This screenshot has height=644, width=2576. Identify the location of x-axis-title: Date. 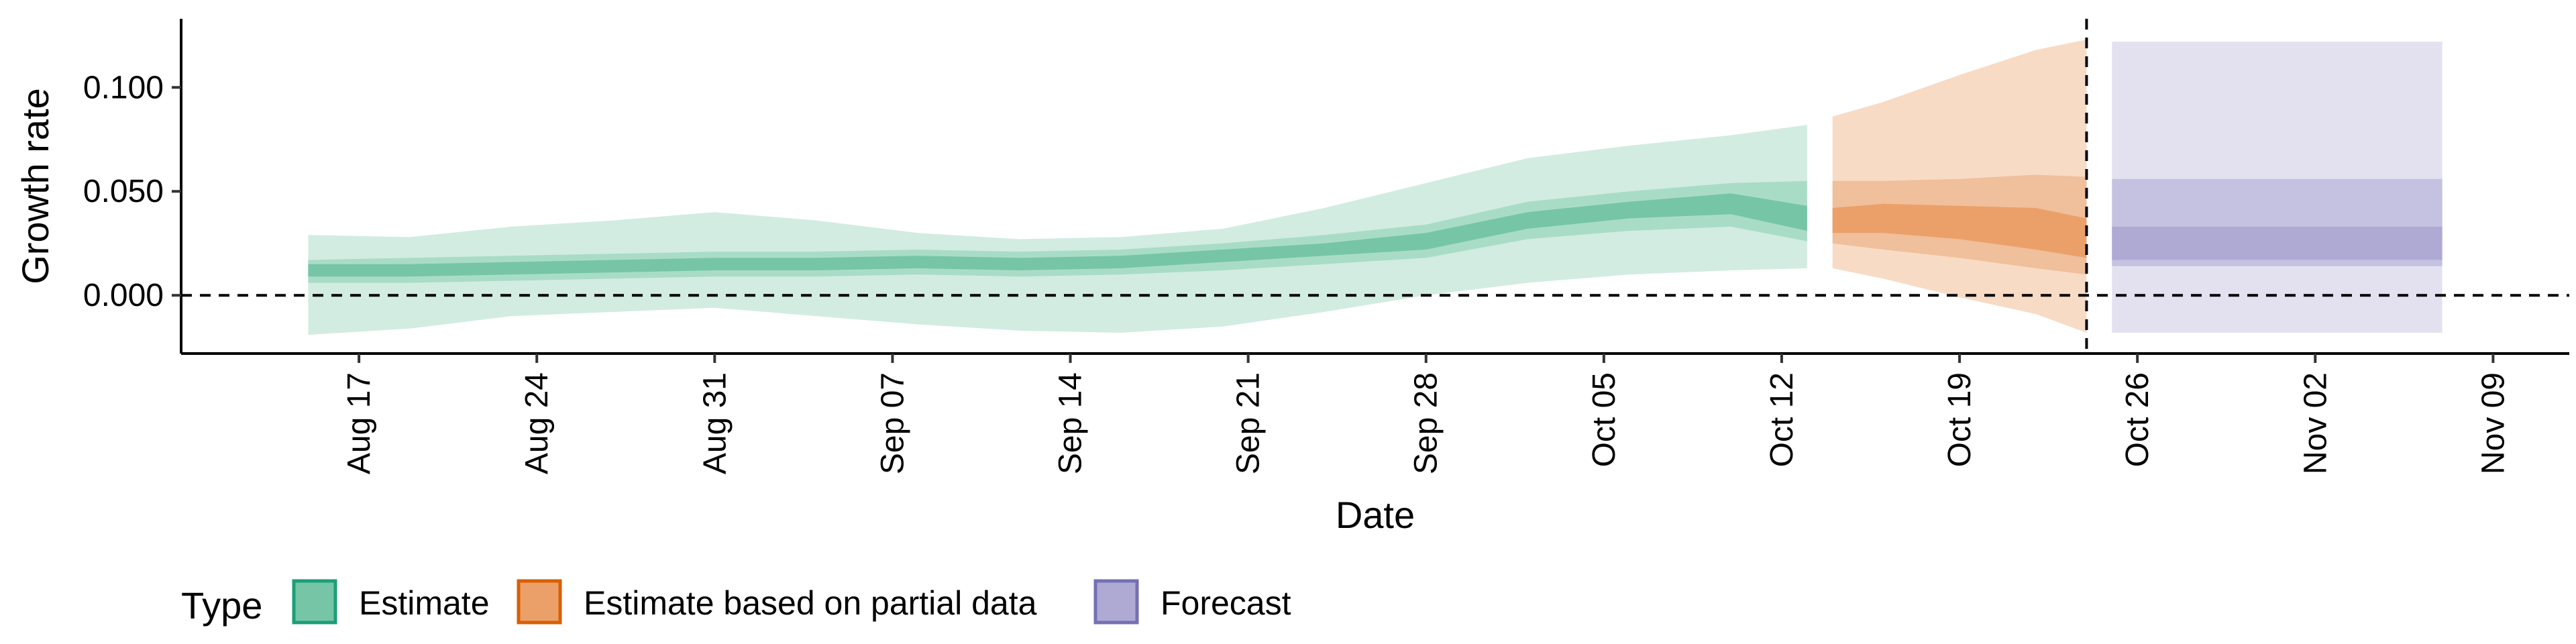
(1375, 515).